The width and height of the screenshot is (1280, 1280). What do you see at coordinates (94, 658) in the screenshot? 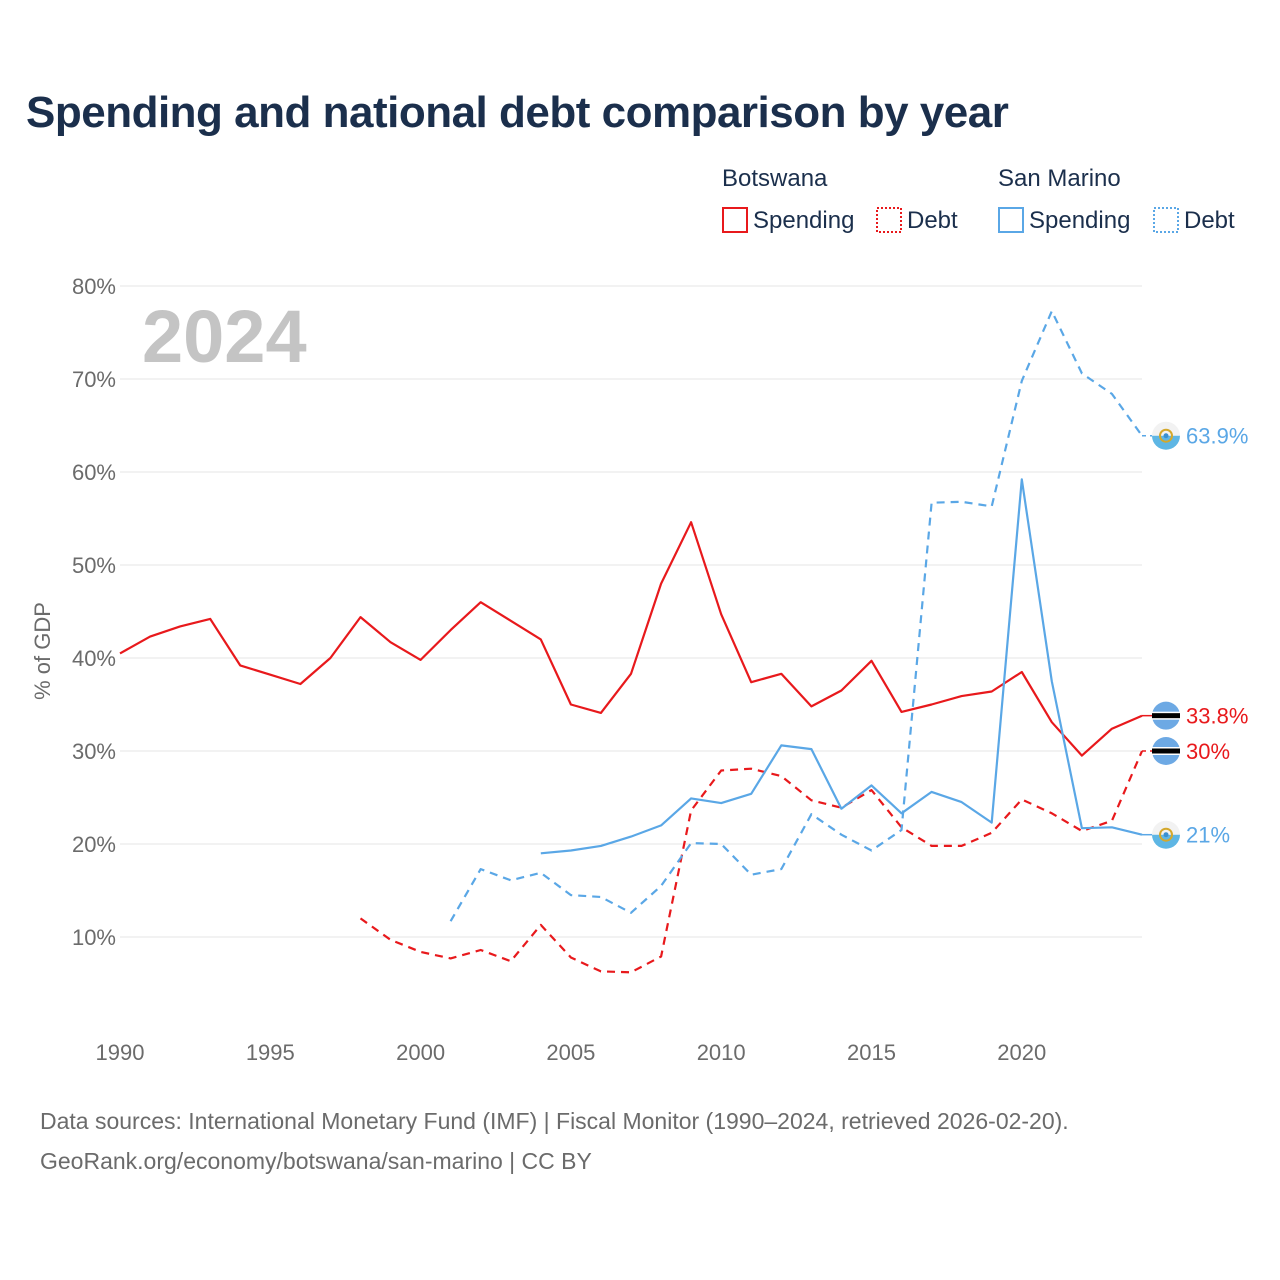
I see `y-tick-label: 40%` at bounding box center [94, 658].